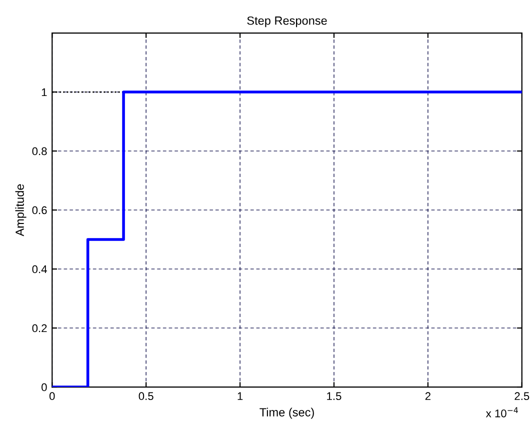  I want to click on y-tick-label: 0, so click(44, 387).